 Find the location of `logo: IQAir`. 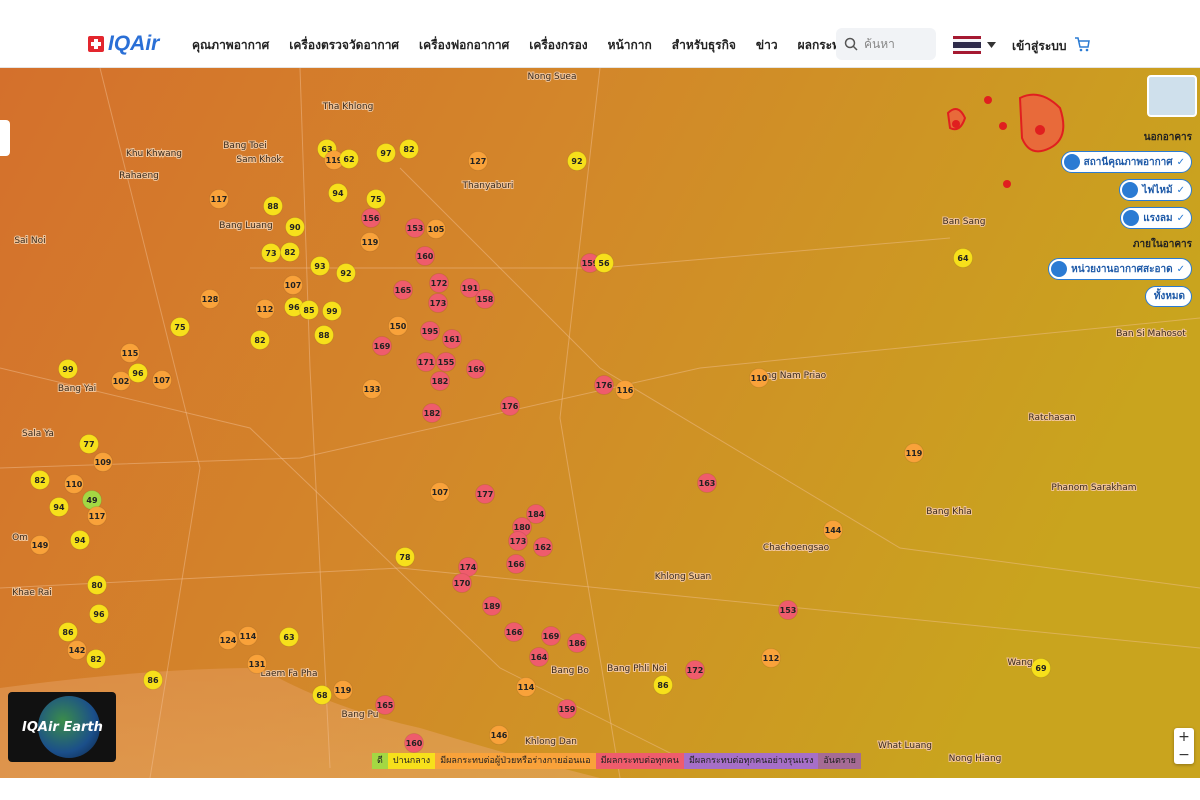

logo: IQAir is located at coordinates (123, 44).